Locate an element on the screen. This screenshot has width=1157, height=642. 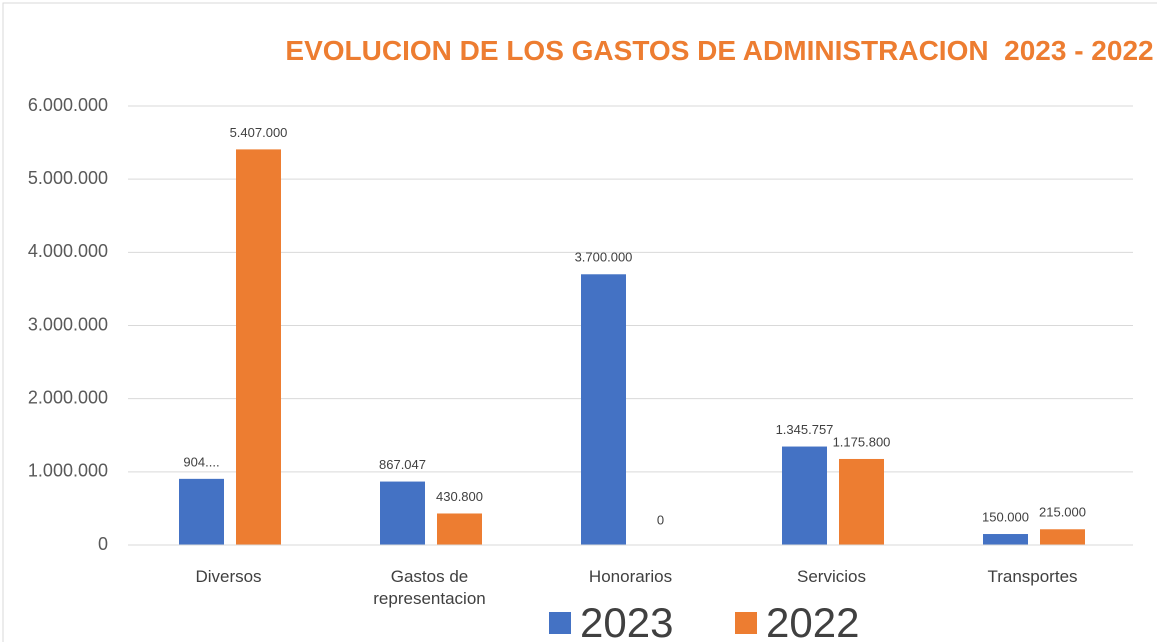
data-label: 5.407.000 is located at coordinates (259, 132).